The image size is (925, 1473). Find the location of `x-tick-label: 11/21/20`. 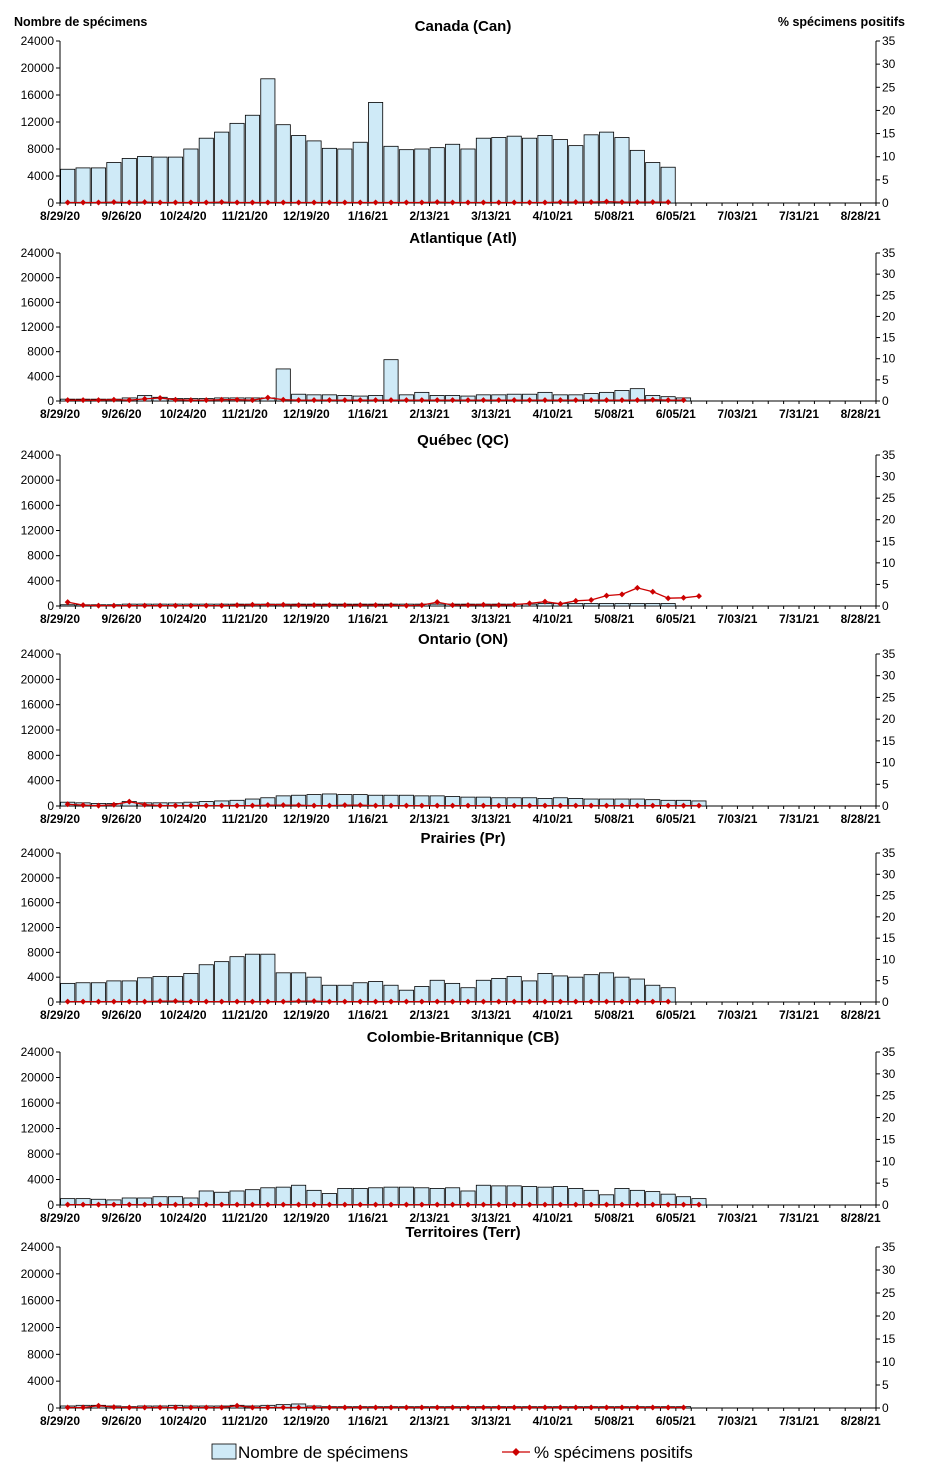

x-tick-label: 11/21/20 is located at coordinates (245, 619).